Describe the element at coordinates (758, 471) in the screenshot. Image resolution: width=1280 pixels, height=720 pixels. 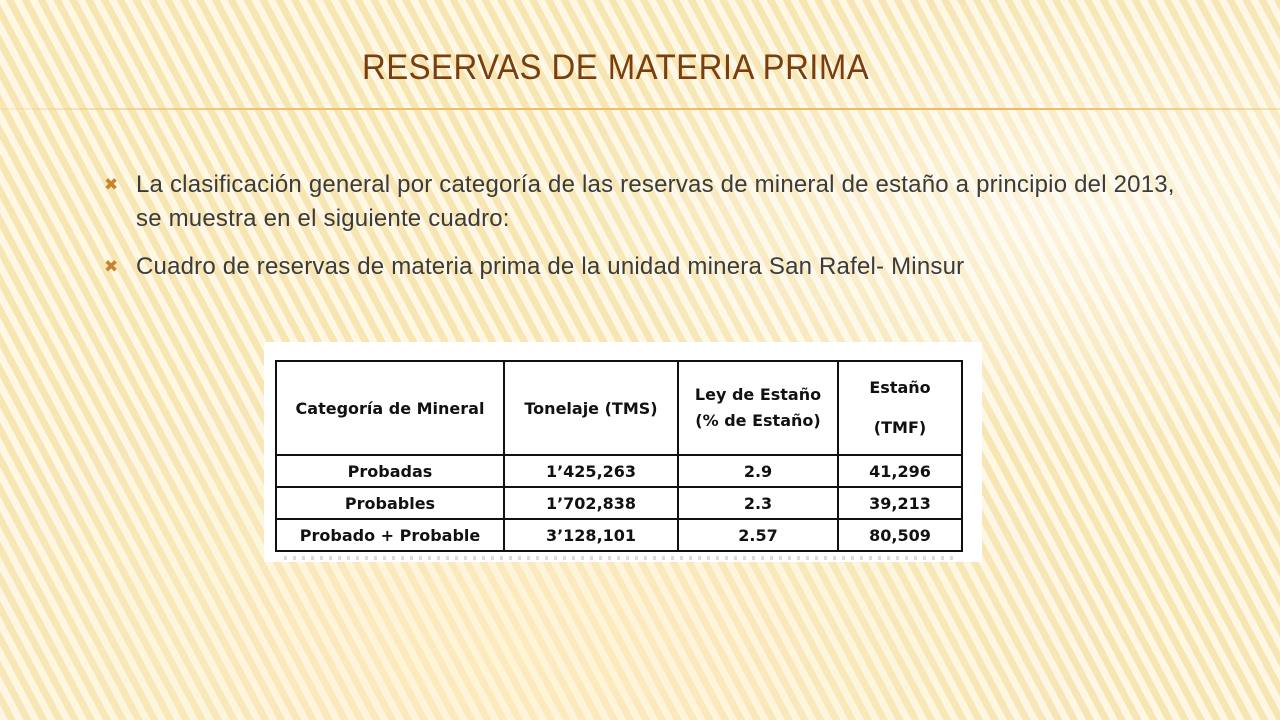
I see `cell-ley: 2.9` at that location.